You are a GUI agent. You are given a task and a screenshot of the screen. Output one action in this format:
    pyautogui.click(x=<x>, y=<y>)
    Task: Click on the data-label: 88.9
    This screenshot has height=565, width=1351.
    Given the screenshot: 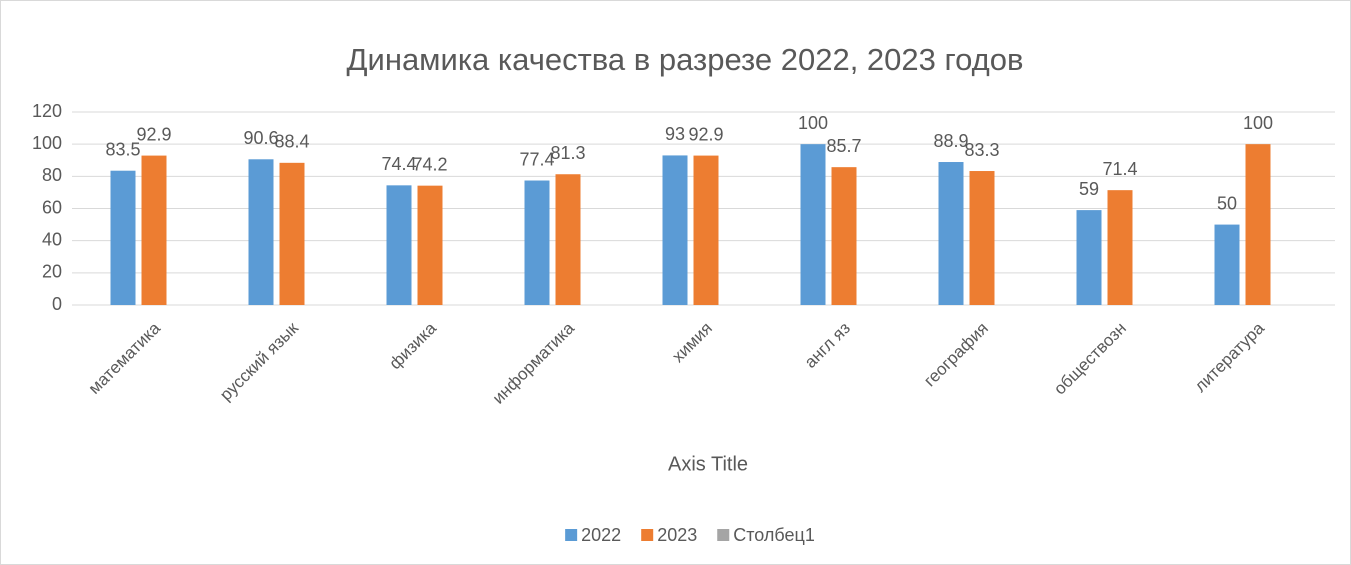 What is the action you would take?
    pyautogui.click(x=950, y=141)
    